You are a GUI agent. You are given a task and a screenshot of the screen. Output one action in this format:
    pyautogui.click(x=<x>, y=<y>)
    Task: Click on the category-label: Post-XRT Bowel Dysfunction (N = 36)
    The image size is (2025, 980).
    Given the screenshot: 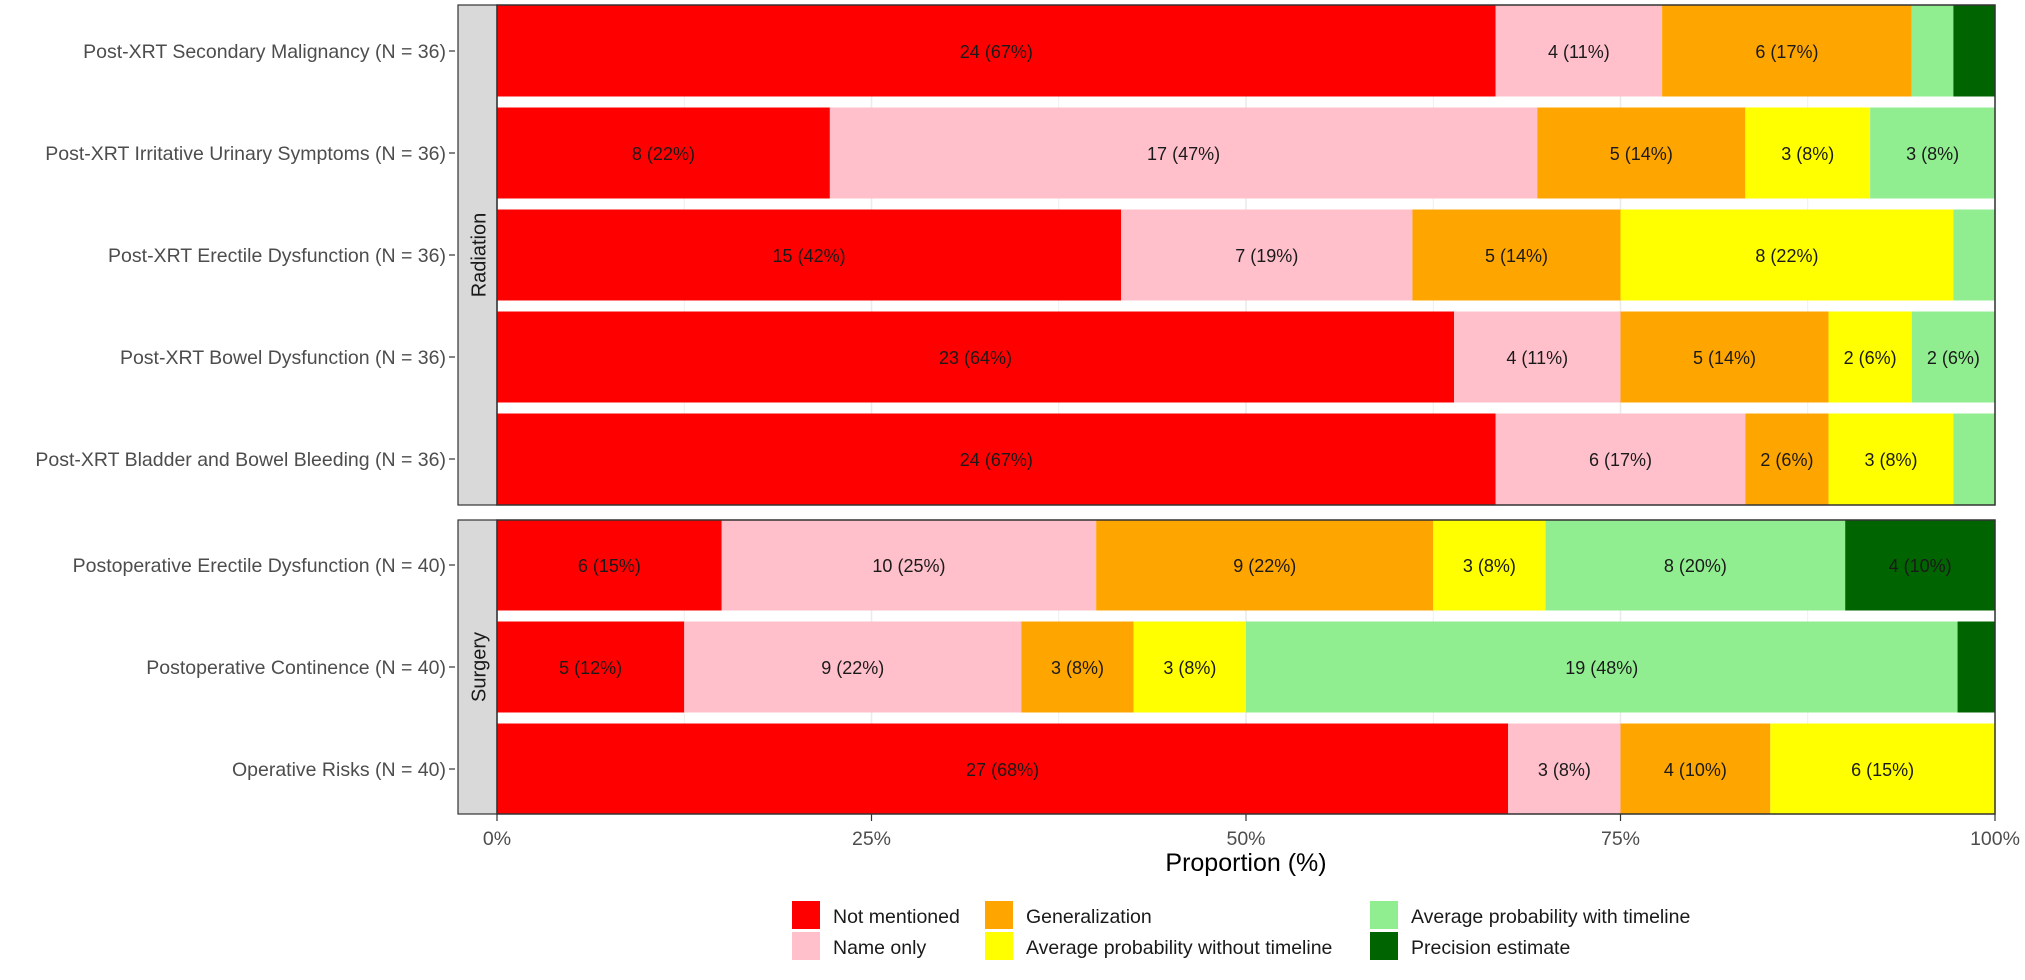 What is the action you would take?
    pyautogui.click(x=283, y=358)
    